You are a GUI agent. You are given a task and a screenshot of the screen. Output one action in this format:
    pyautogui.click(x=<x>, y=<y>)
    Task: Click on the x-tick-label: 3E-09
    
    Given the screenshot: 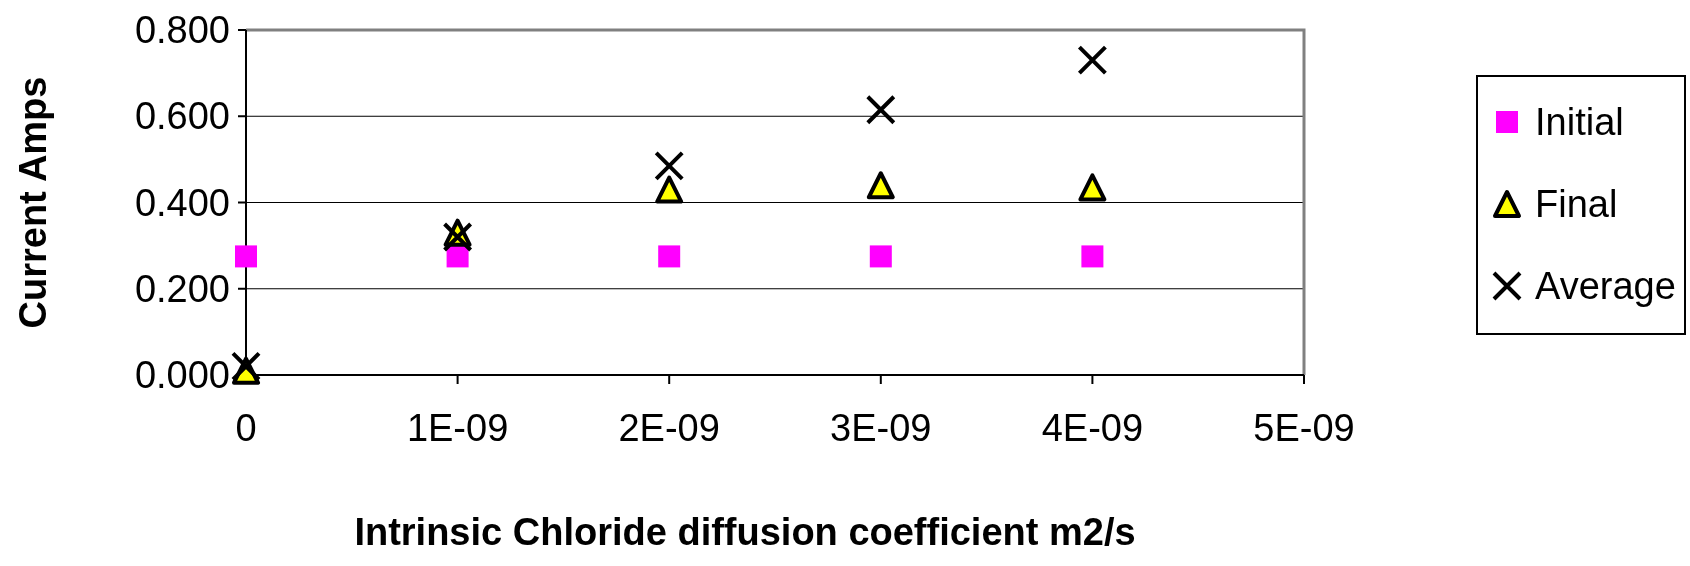 What is the action you would take?
    pyautogui.click(x=881, y=428)
    